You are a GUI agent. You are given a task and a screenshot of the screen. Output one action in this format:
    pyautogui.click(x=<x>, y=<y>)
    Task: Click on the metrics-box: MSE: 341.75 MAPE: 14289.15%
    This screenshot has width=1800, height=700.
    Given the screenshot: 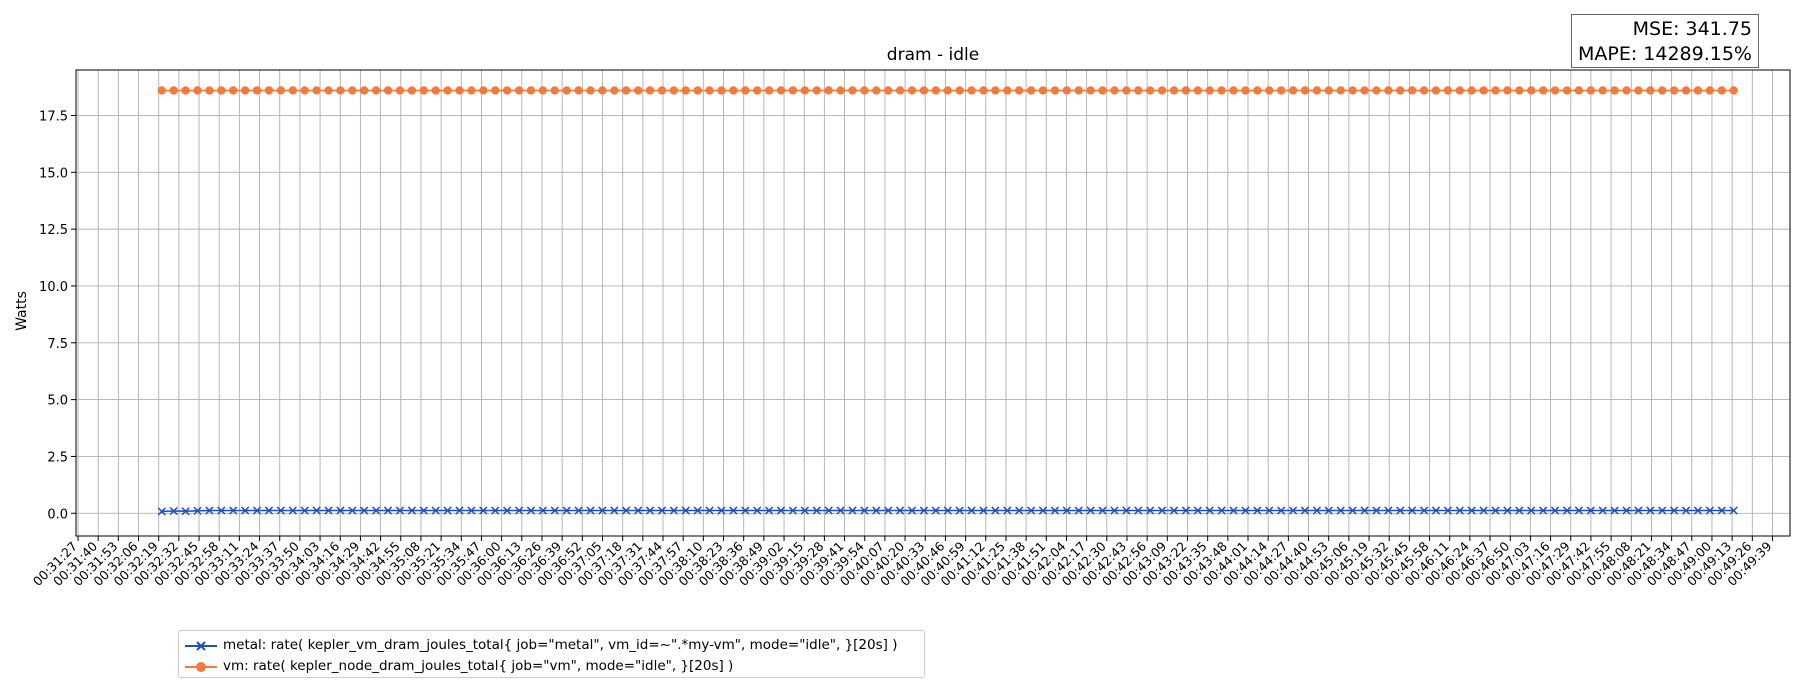 What is the action you would take?
    pyautogui.click(x=1665, y=41)
    